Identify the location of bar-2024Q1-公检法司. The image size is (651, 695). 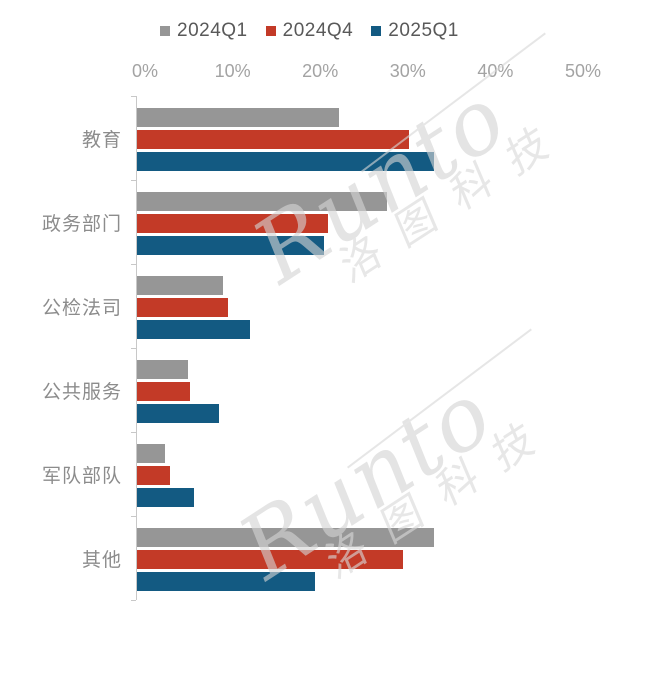
(180, 285).